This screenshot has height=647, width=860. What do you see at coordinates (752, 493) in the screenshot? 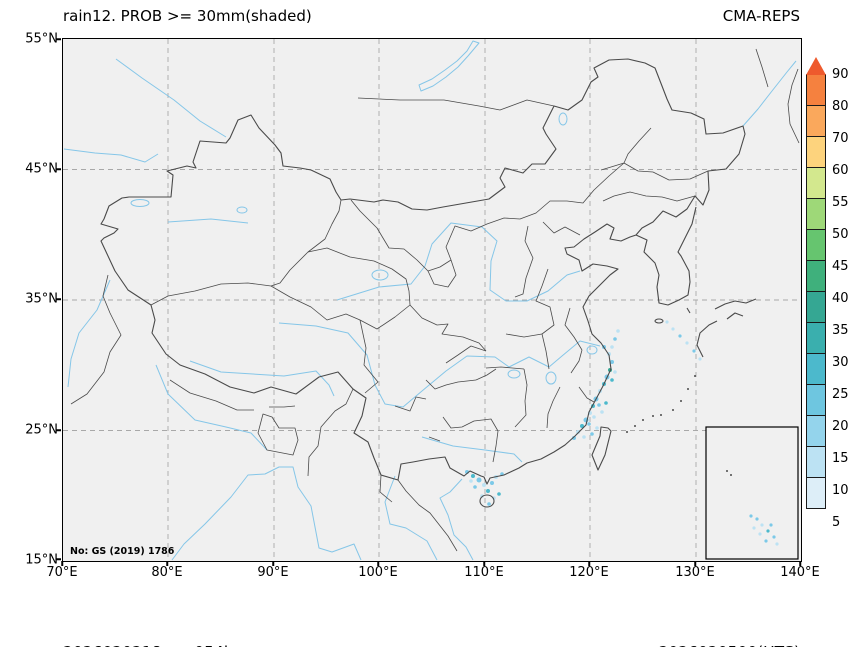
I see `south-china-sea-inset` at bounding box center [752, 493].